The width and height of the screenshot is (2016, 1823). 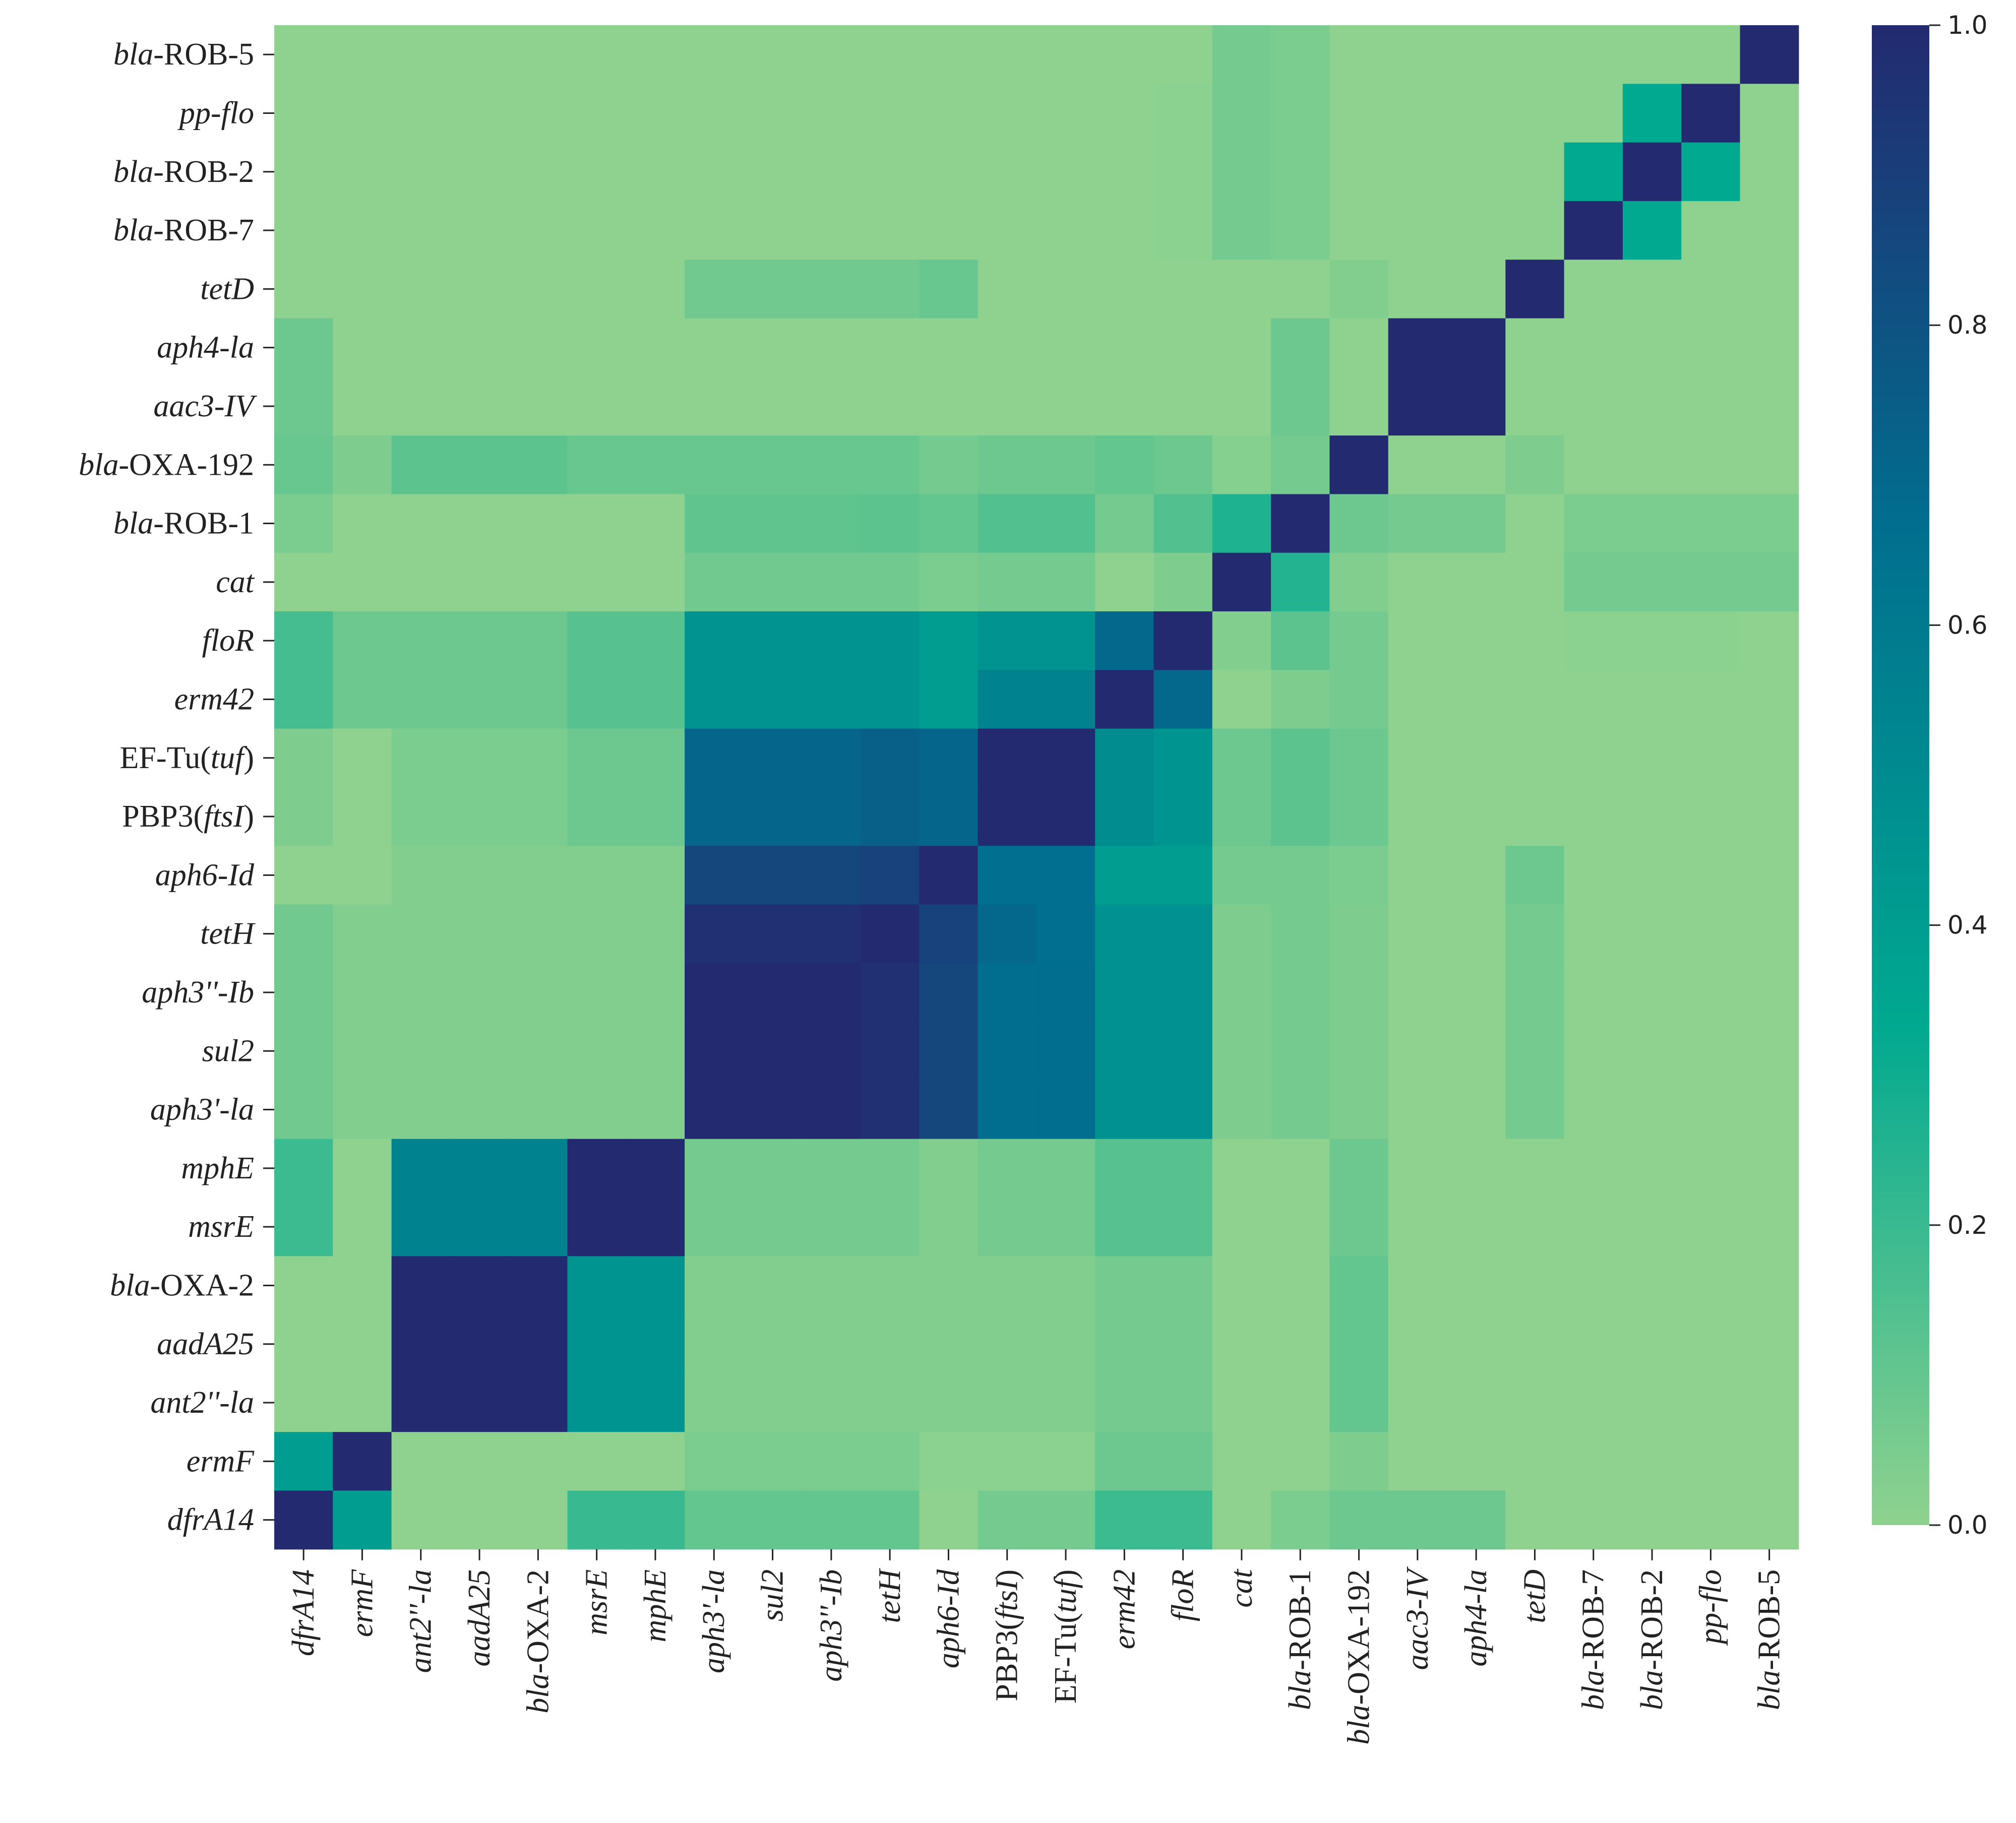 What do you see at coordinates (221, 1461) in the screenshot?
I see `y-label-ermf: ermF` at bounding box center [221, 1461].